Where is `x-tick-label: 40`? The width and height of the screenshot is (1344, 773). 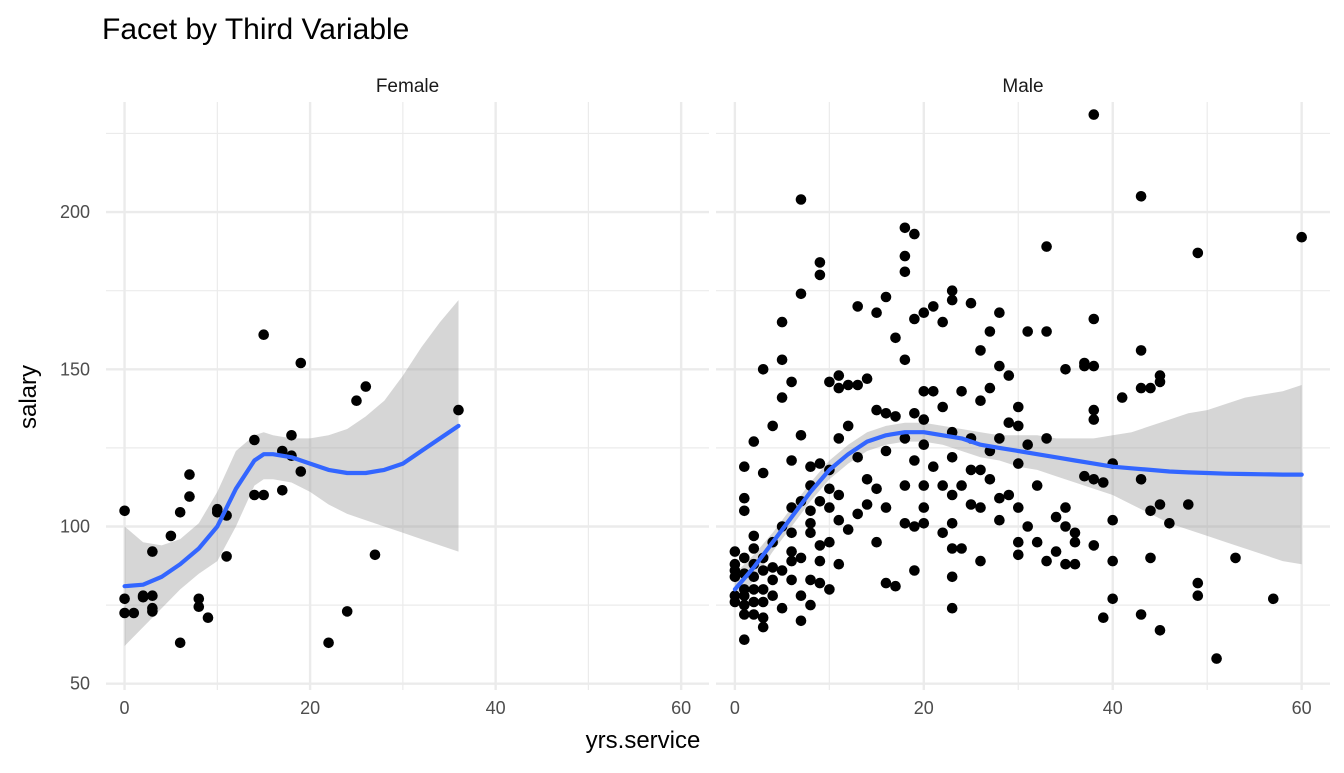 x-tick-label: 40 is located at coordinates (1113, 708).